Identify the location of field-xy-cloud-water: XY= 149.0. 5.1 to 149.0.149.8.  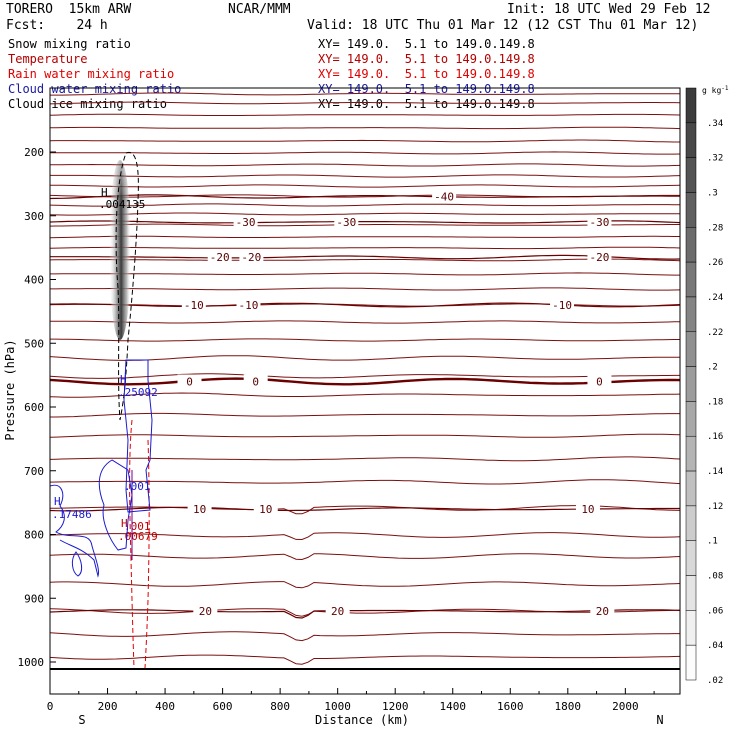
(426, 89).